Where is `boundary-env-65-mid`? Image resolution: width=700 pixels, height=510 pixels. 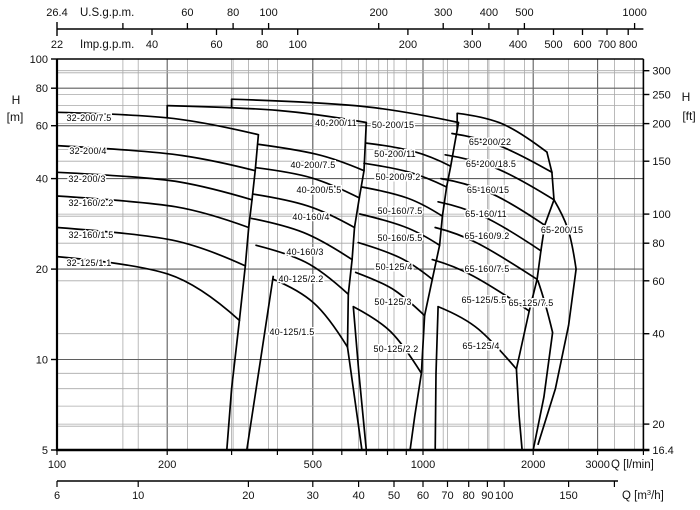 boundary-env-65-mid is located at coordinates (543, 391).